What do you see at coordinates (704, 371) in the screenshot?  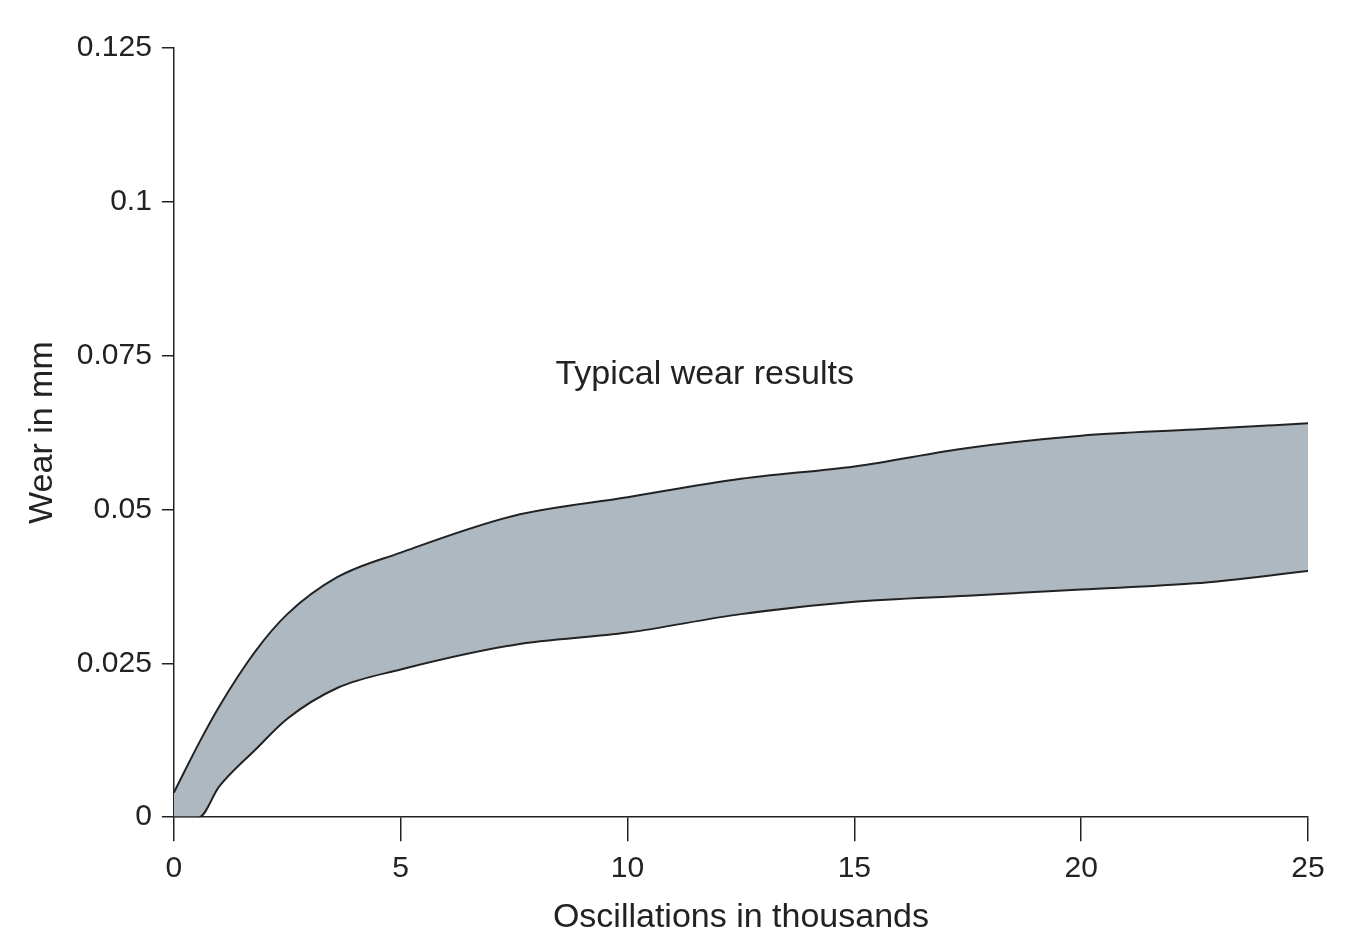 I see `annotation: Typical wear results` at bounding box center [704, 371].